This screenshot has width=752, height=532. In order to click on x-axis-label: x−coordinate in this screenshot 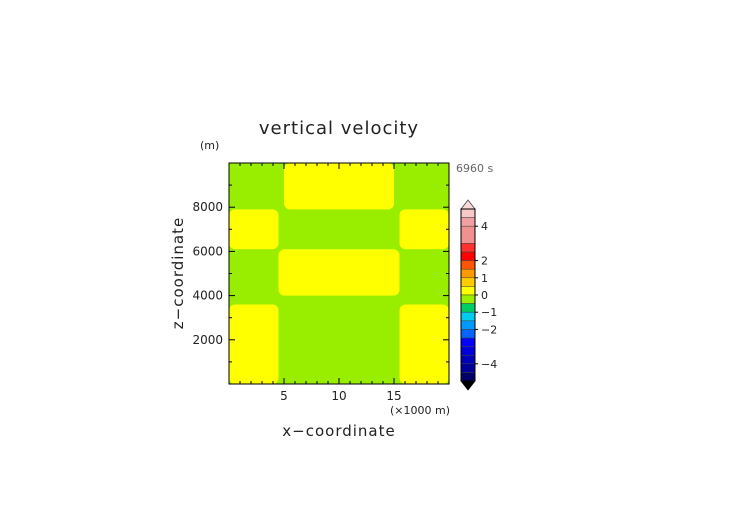, I will do `click(338, 431)`.